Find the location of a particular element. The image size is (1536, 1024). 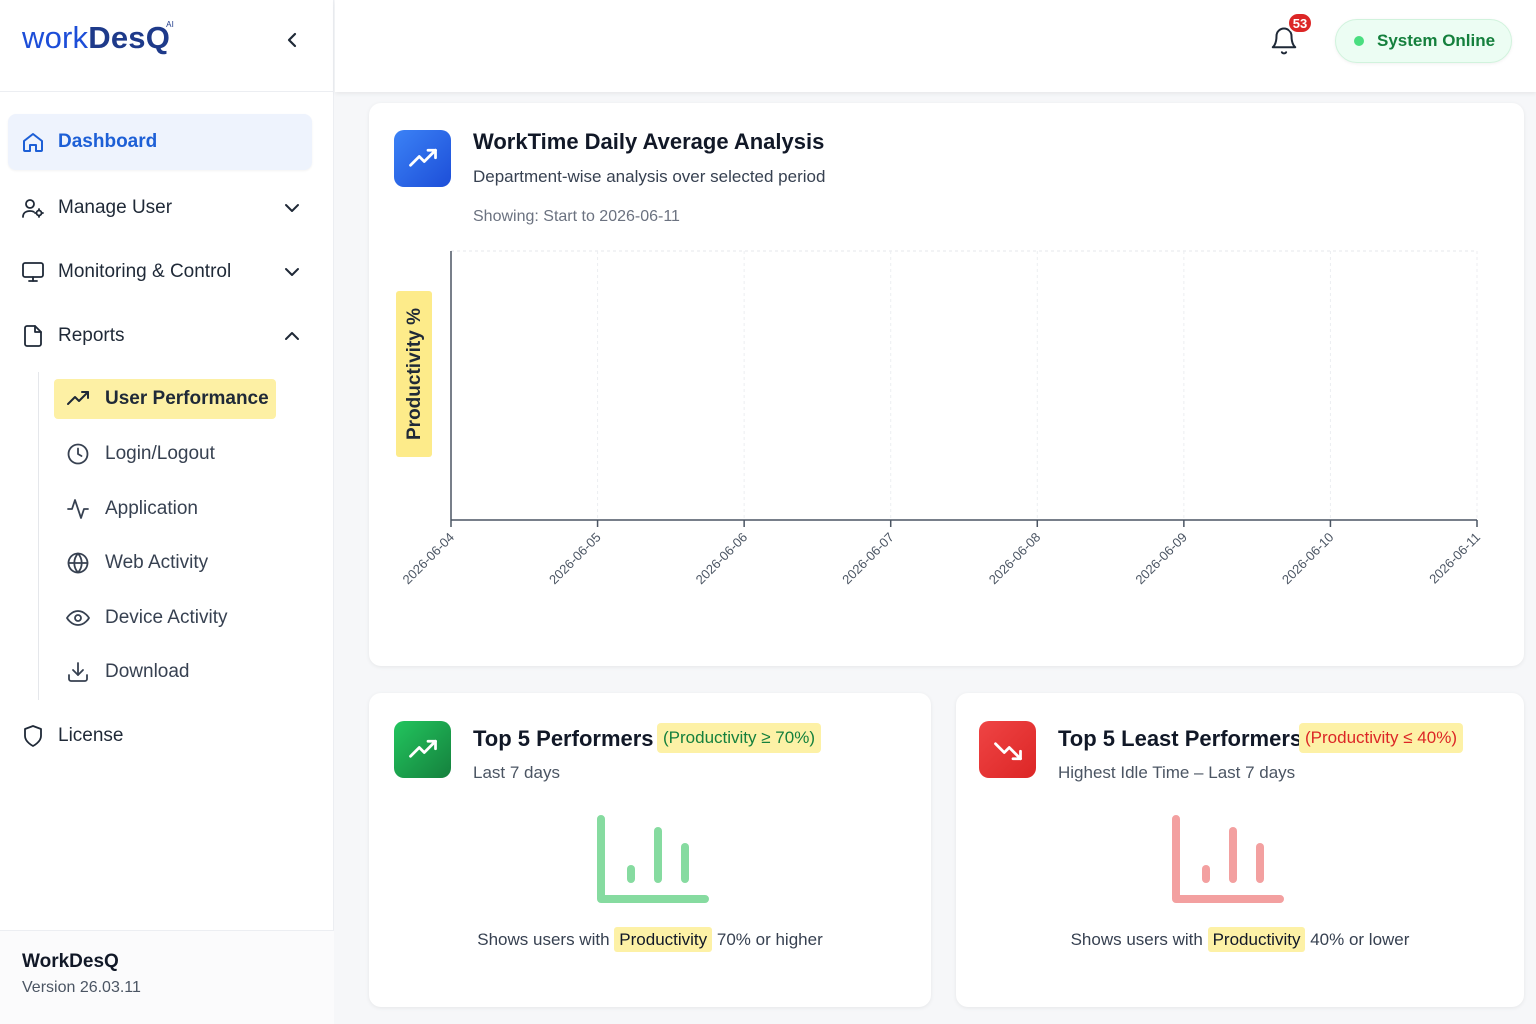

sidebar-item-manage-user: Manage User is located at coordinates (160, 208).